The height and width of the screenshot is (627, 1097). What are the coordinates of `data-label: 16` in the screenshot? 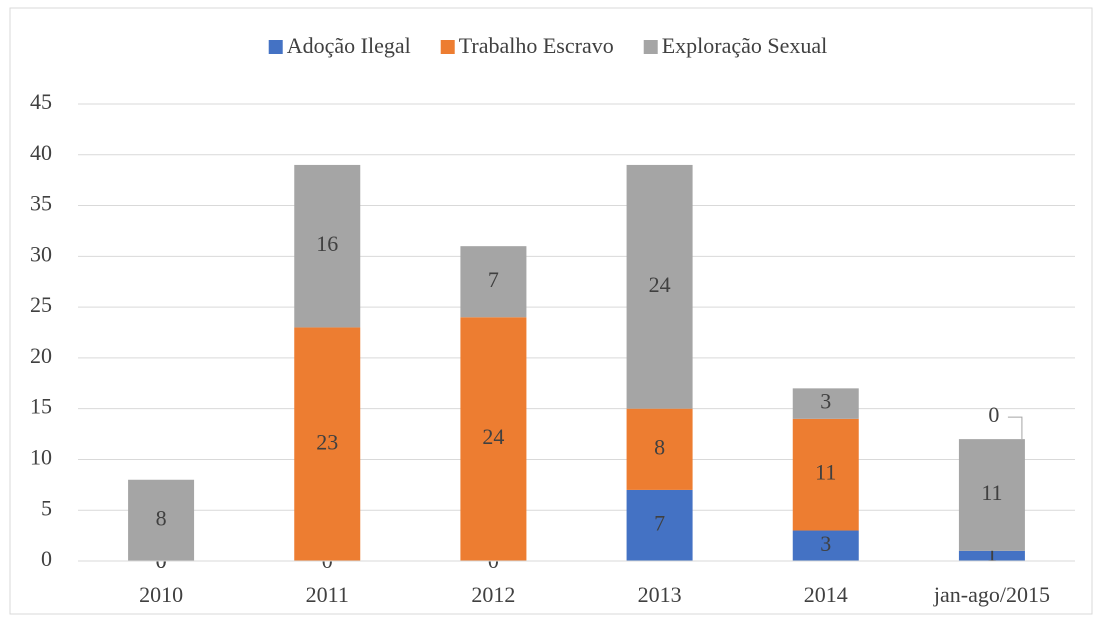 It's located at (327, 243).